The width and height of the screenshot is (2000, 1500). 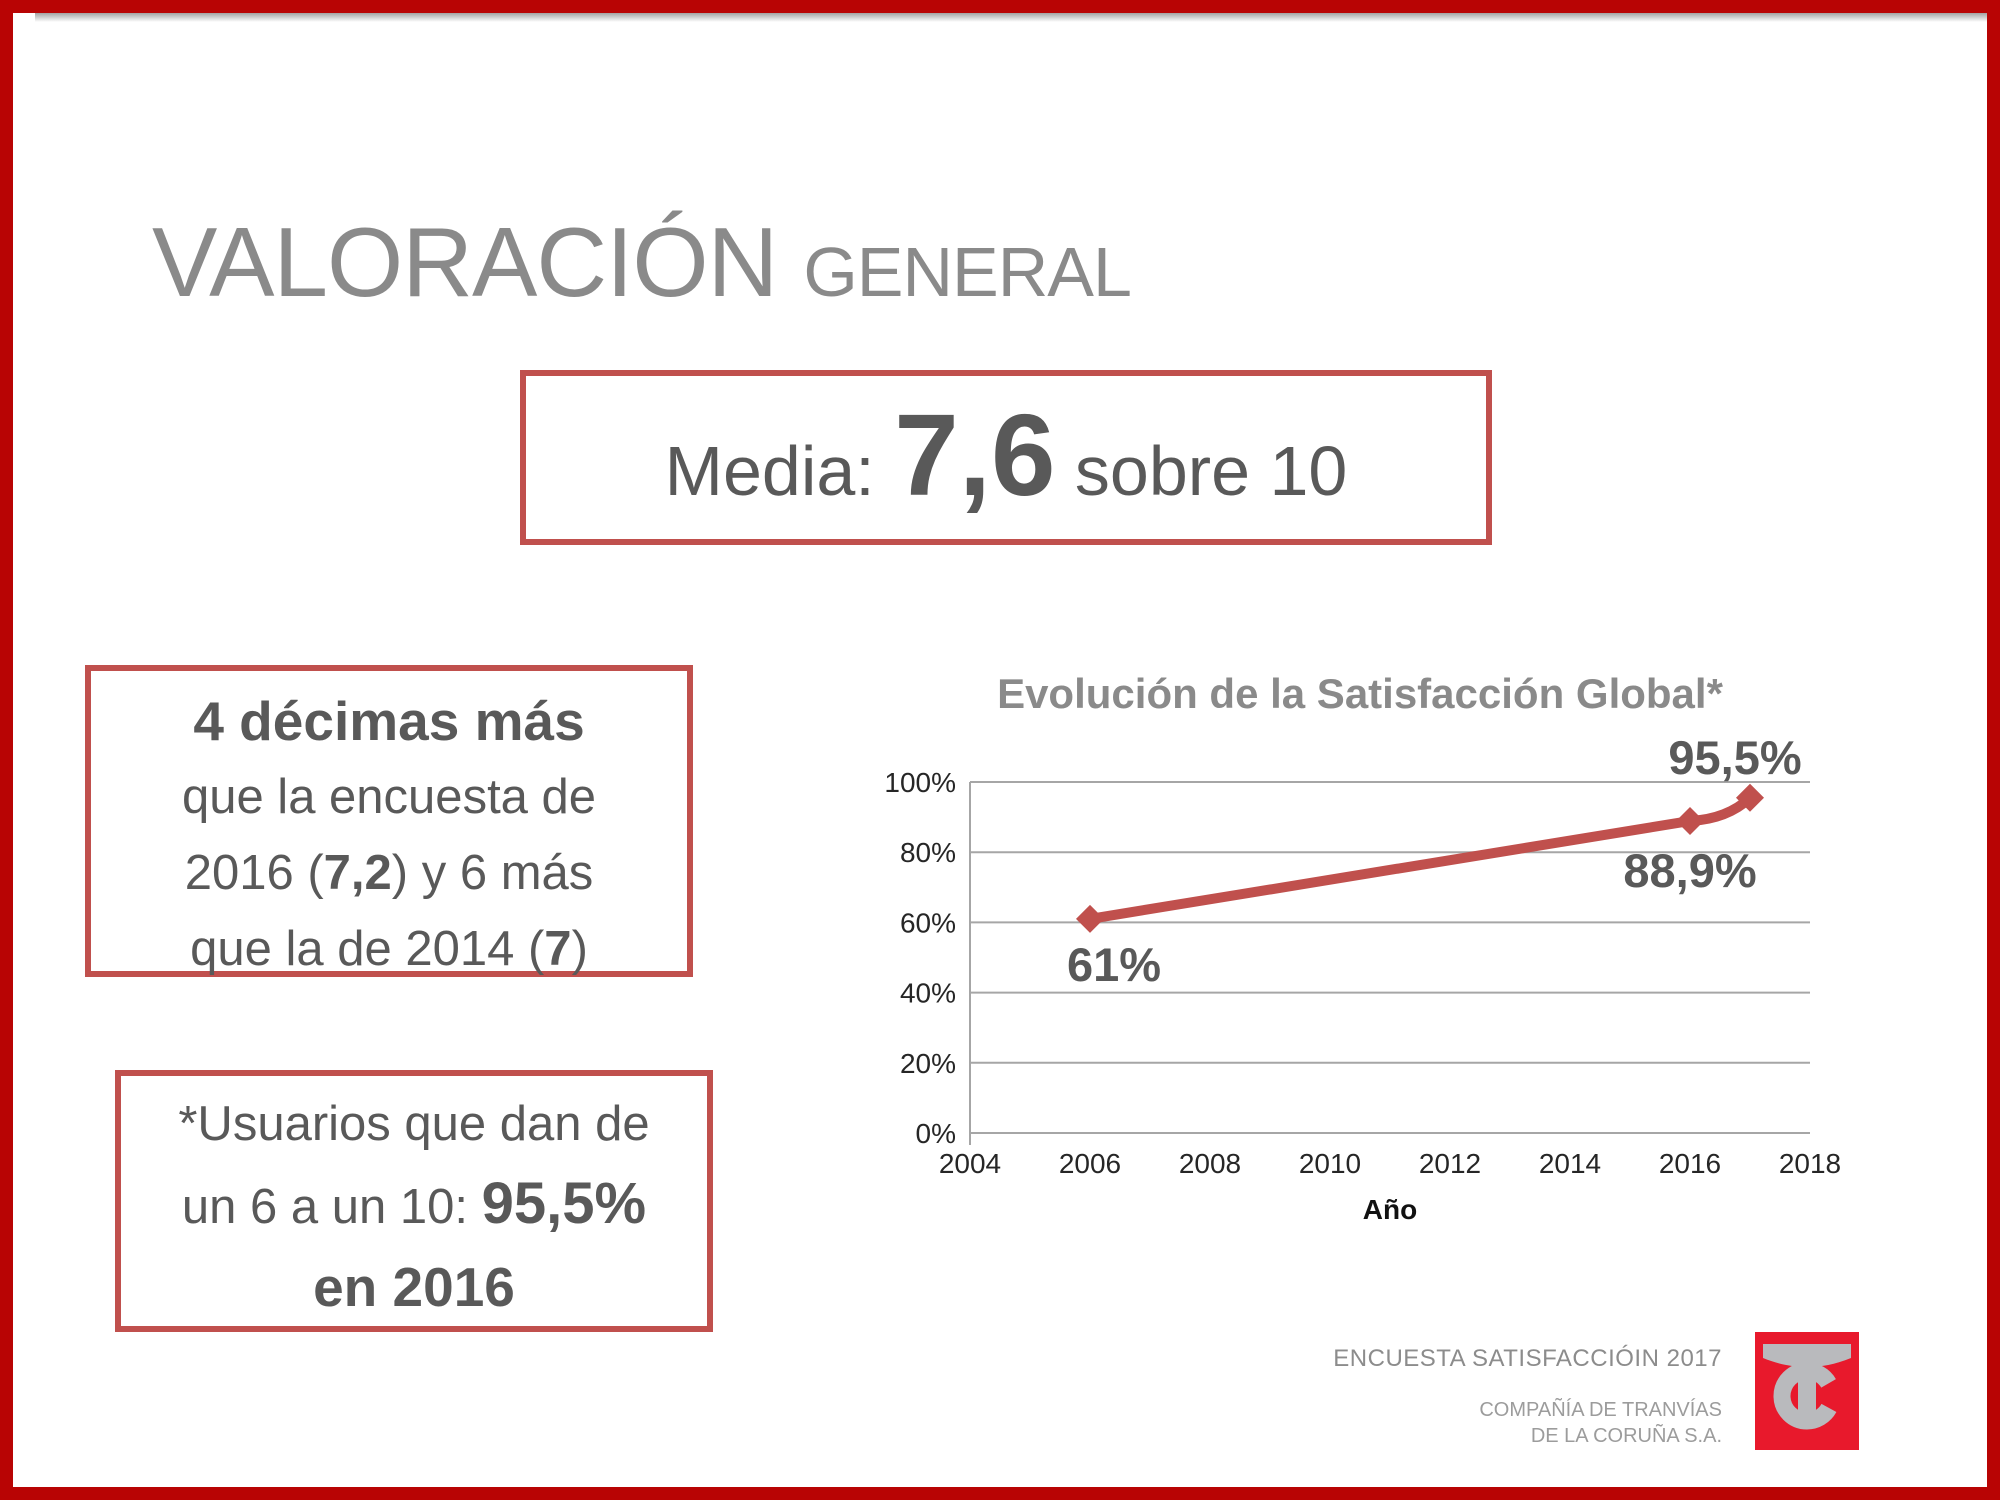 What do you see at coordinates (1527, 1358) in the screenshot?
I see `survey-caption: ENCUESTA SATISFACCIÓIN 2017` at bounding box center [1527, 1358].